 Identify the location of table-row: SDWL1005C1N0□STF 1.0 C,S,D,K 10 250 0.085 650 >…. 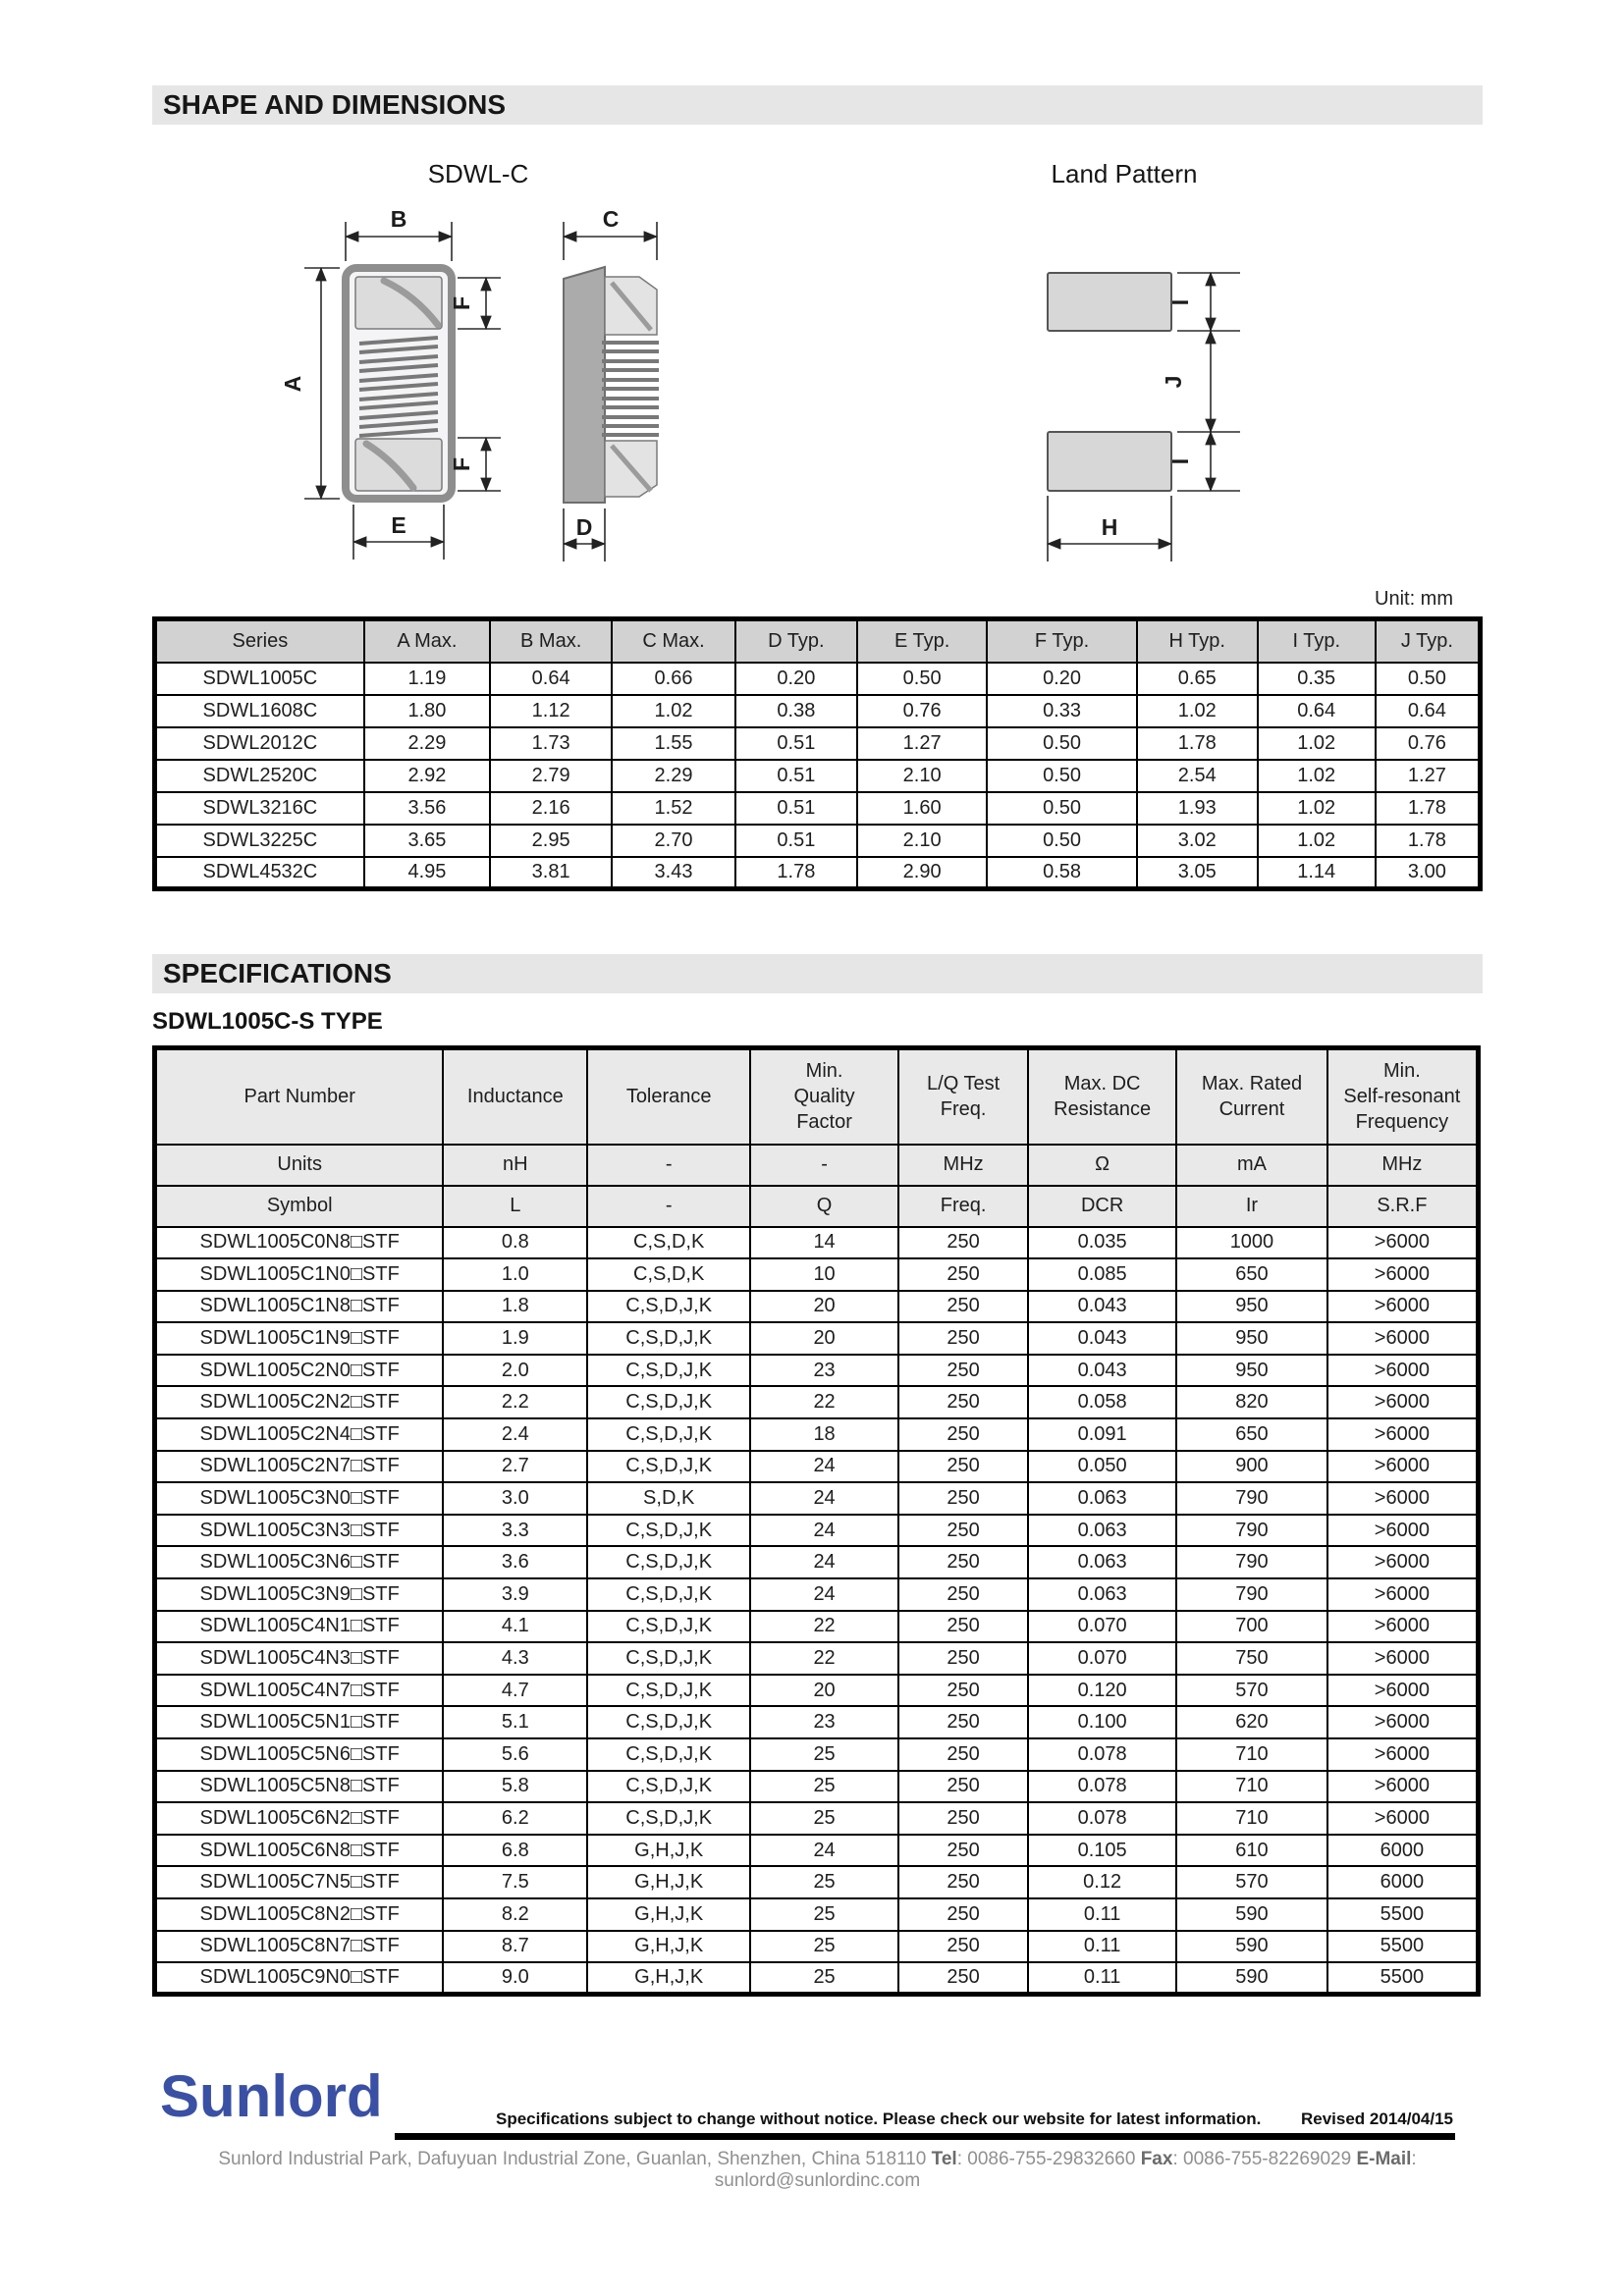
(816, 1274).